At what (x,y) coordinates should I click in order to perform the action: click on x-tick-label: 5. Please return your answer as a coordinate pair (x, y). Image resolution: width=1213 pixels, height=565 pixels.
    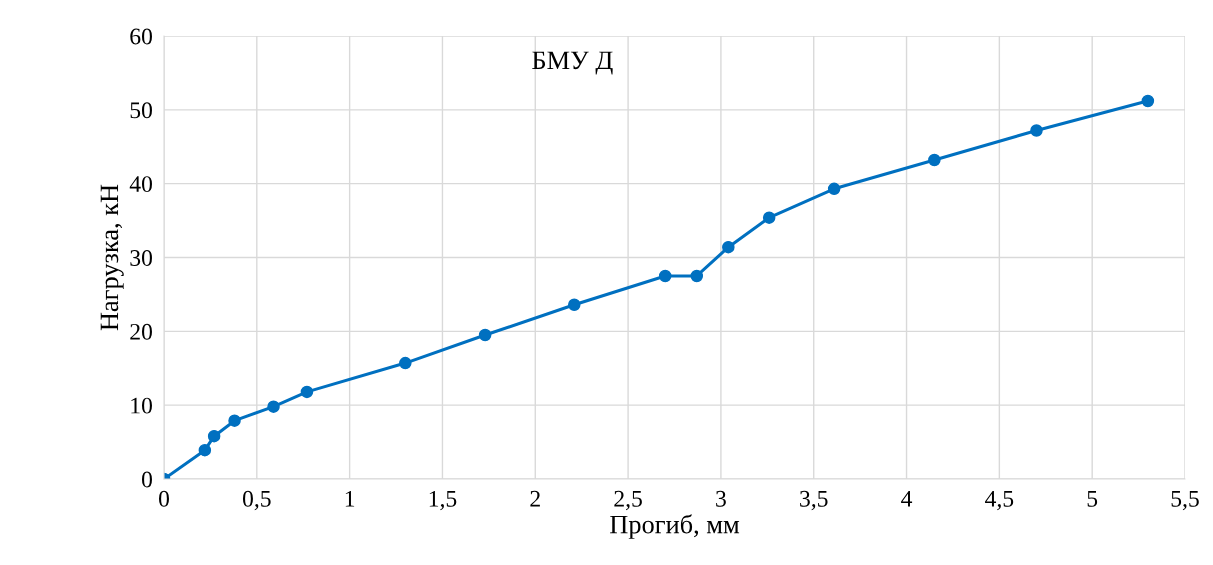
    Looking at the image, I should click on (1092, 499).